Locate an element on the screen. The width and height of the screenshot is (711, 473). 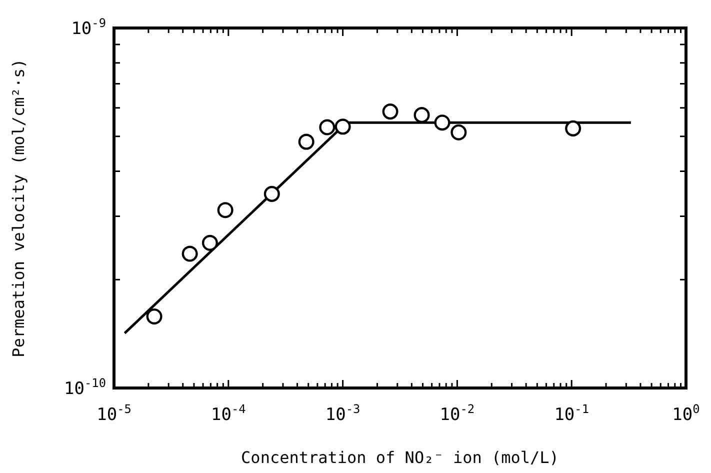
x-tick-label: 10$^{-1}$ is located at coordinates (572, 413).